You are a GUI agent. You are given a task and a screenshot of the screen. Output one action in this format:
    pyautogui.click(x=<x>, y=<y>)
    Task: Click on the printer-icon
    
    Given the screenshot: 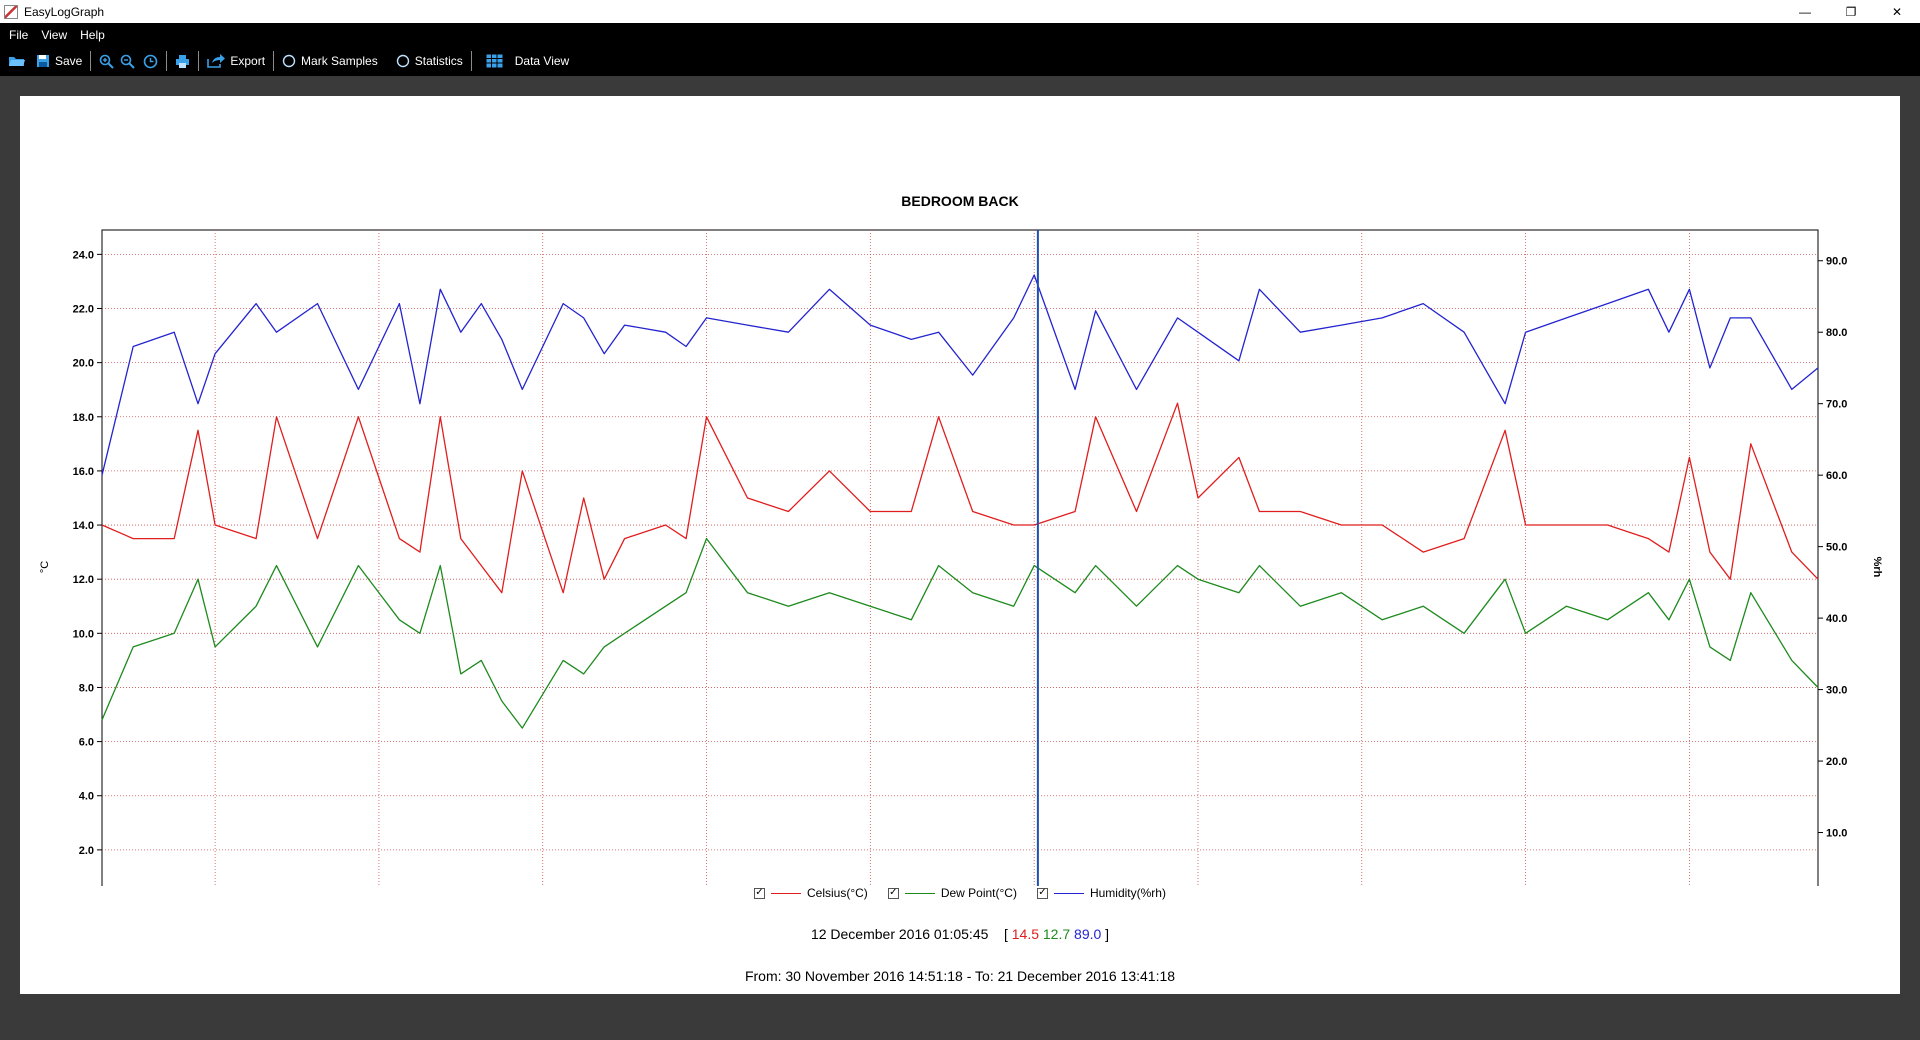 What is the action you would take?
    pyautogui.click(x=183, y=61)
    